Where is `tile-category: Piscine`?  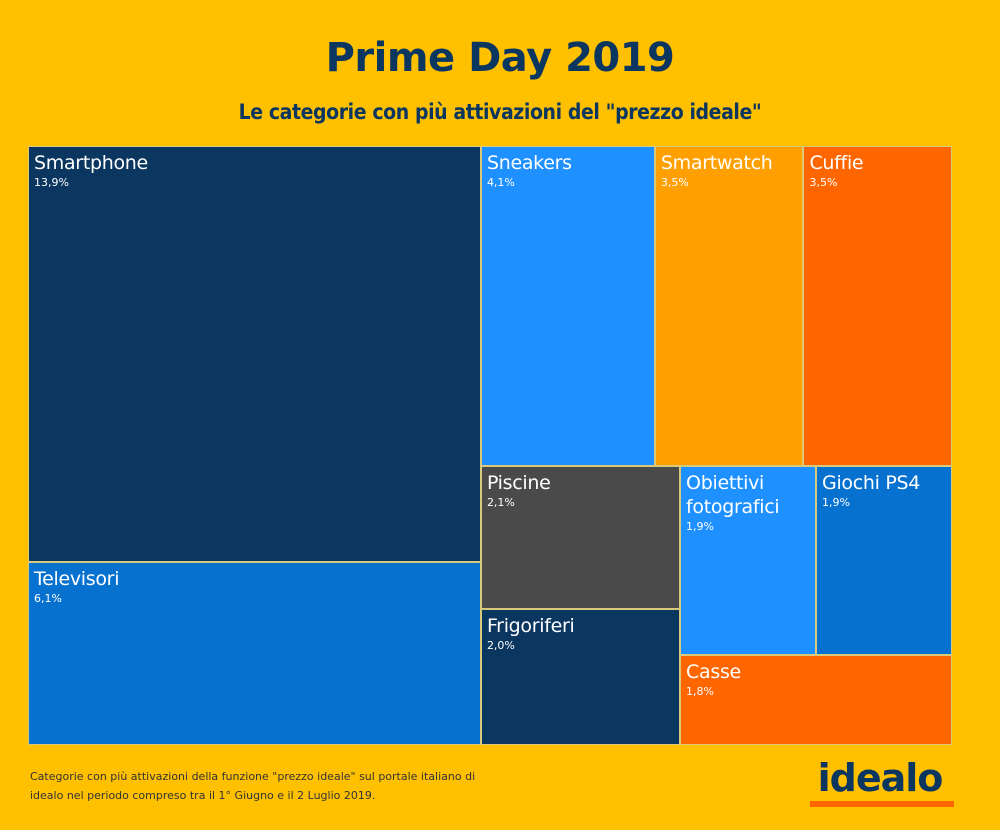 tile-category: Piscine is located at coordinates (518, 482).